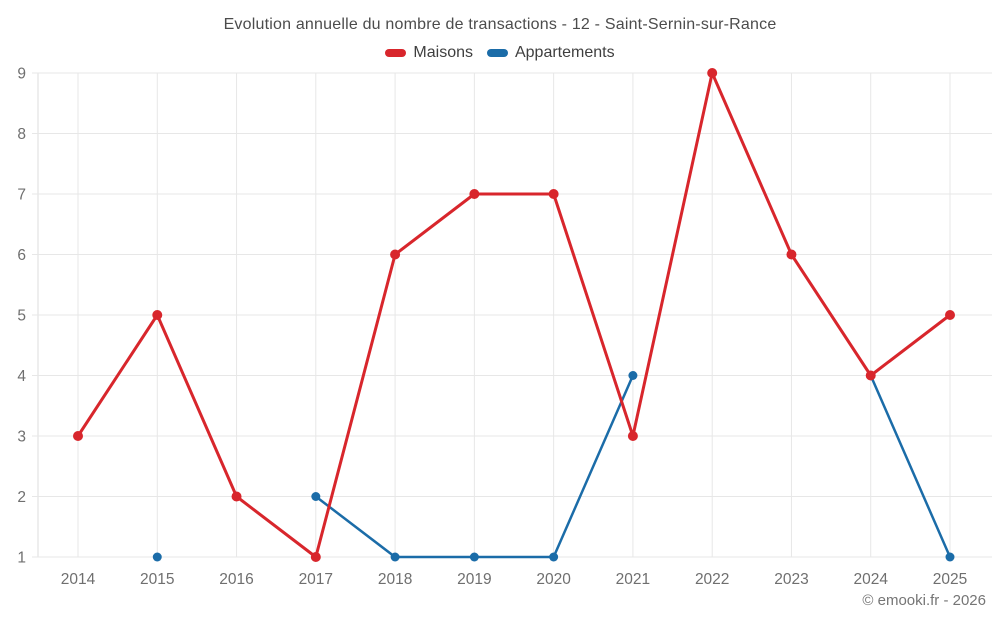 The image size is (1000, 625). I want to click on maisons-series-swatch-icon, so click(396, 53).